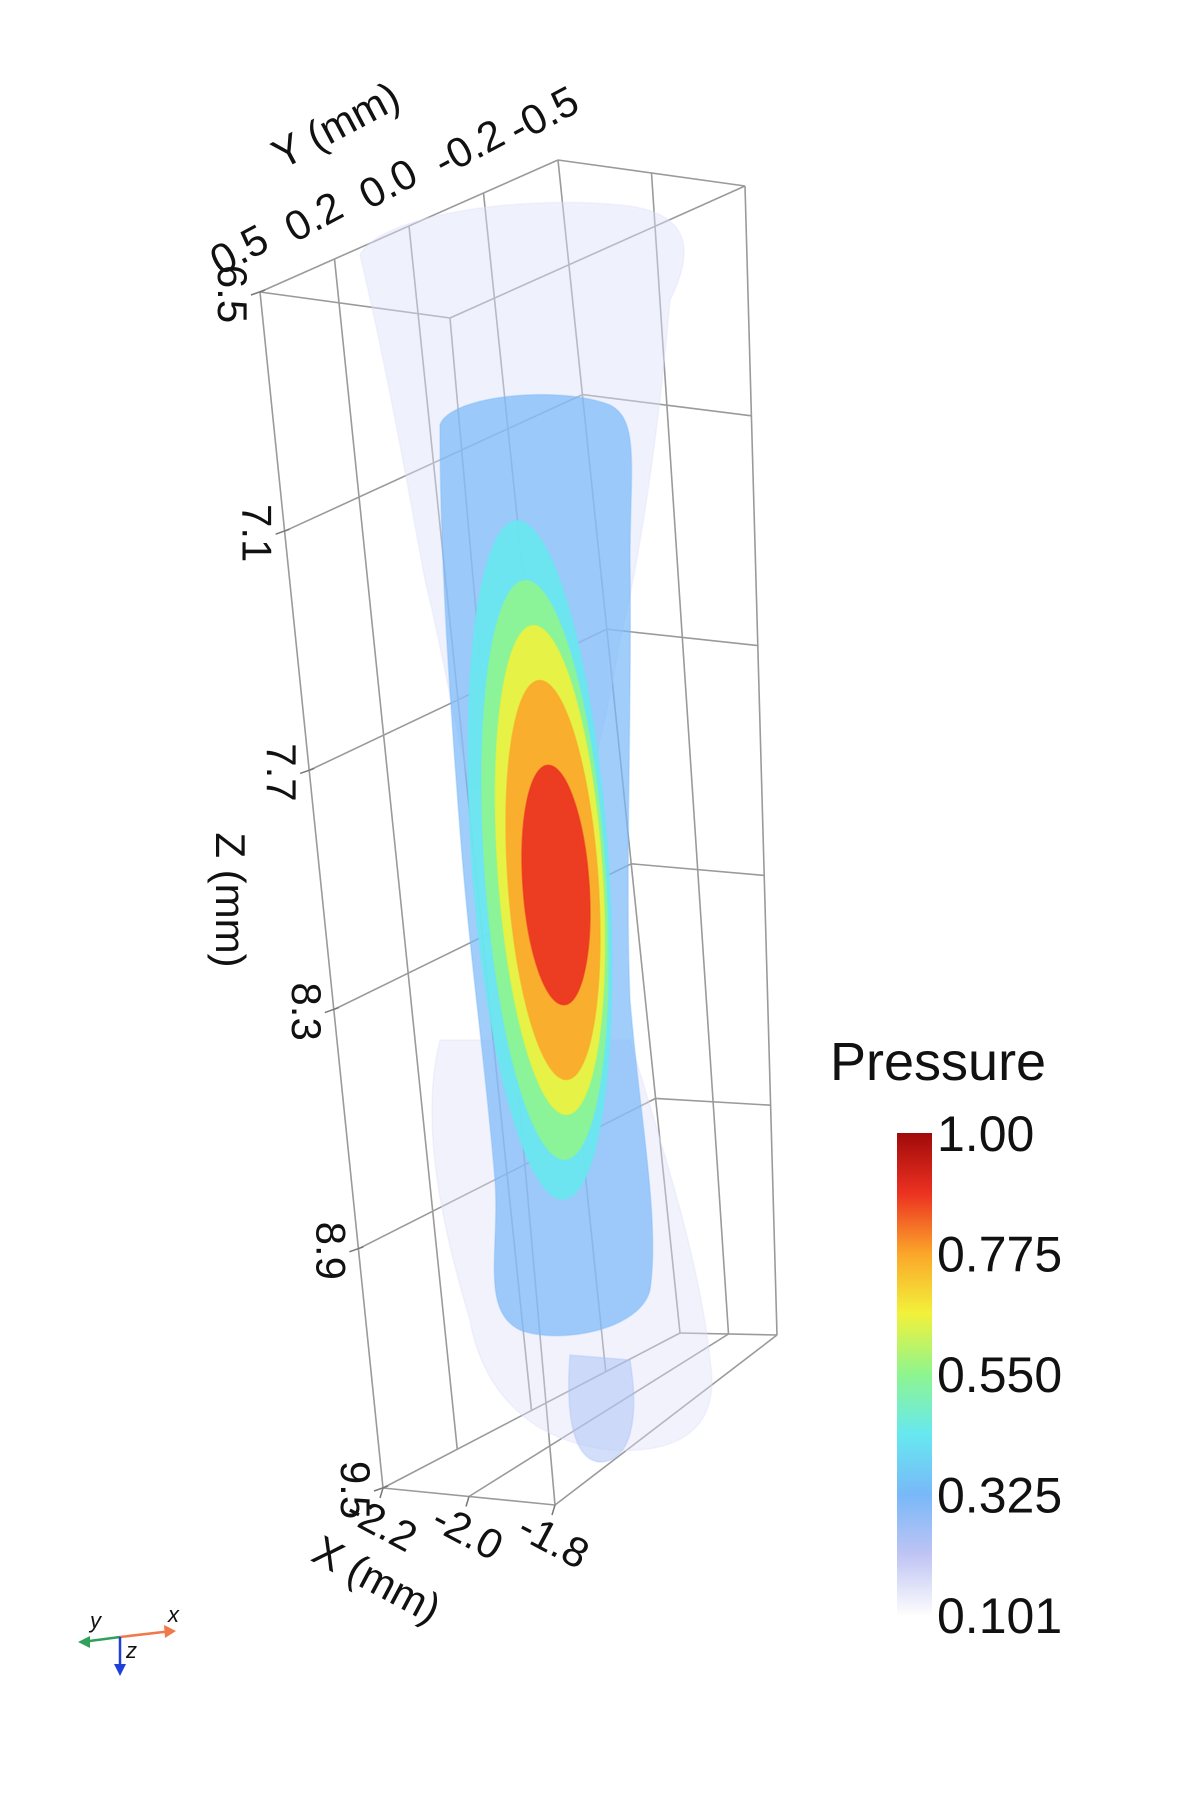 The width and height of the screenshot is (1200, 1800). What do you see at coordinates (306, 1011) in the screenshot?
I see `z-tick-label: 8.3` at bounding box center [306, 1011].